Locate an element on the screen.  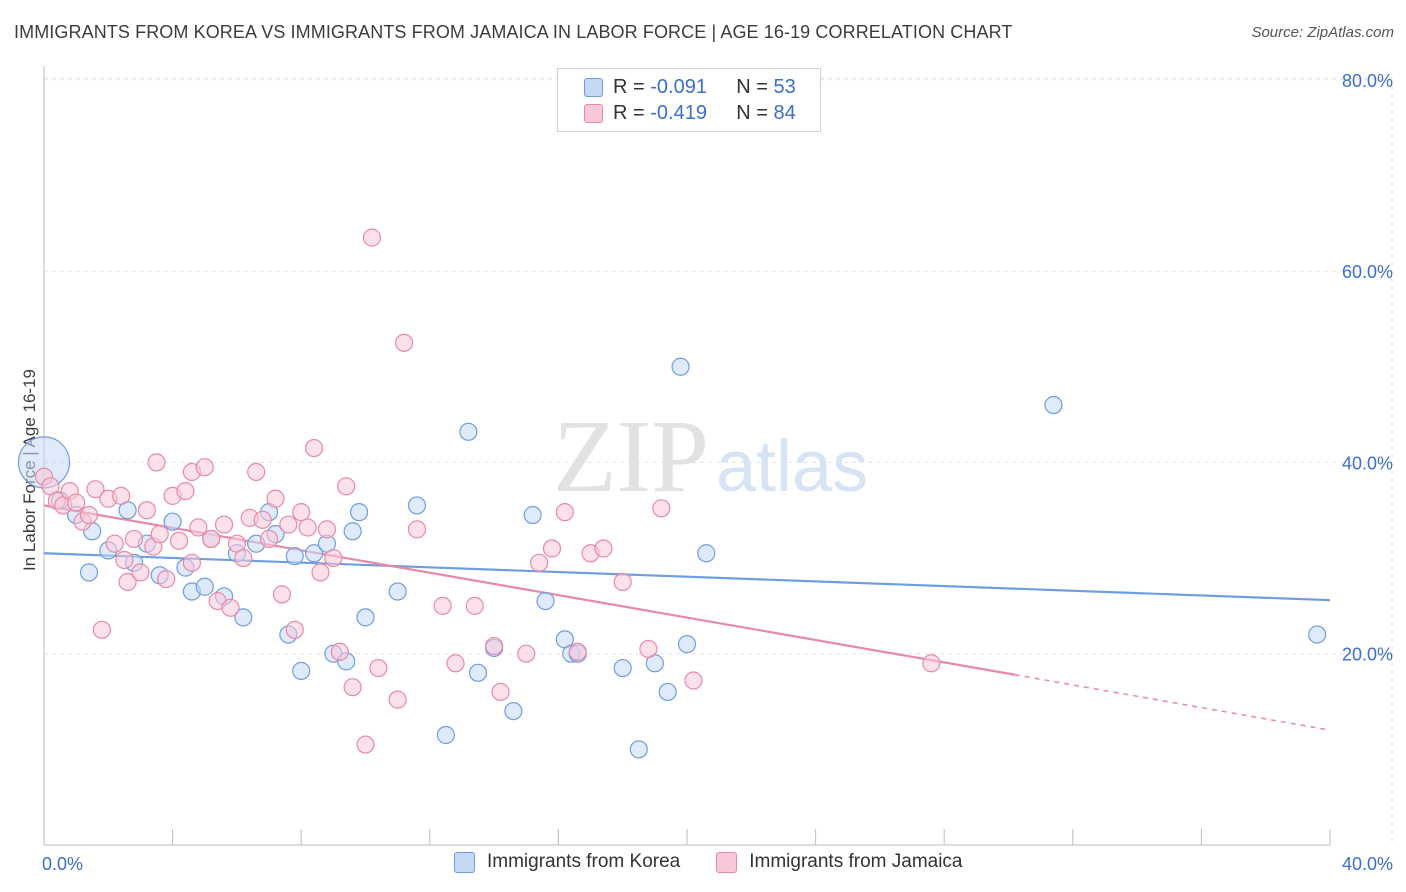
jamaica-n-value: 84 is located at coordinates (784, 112).